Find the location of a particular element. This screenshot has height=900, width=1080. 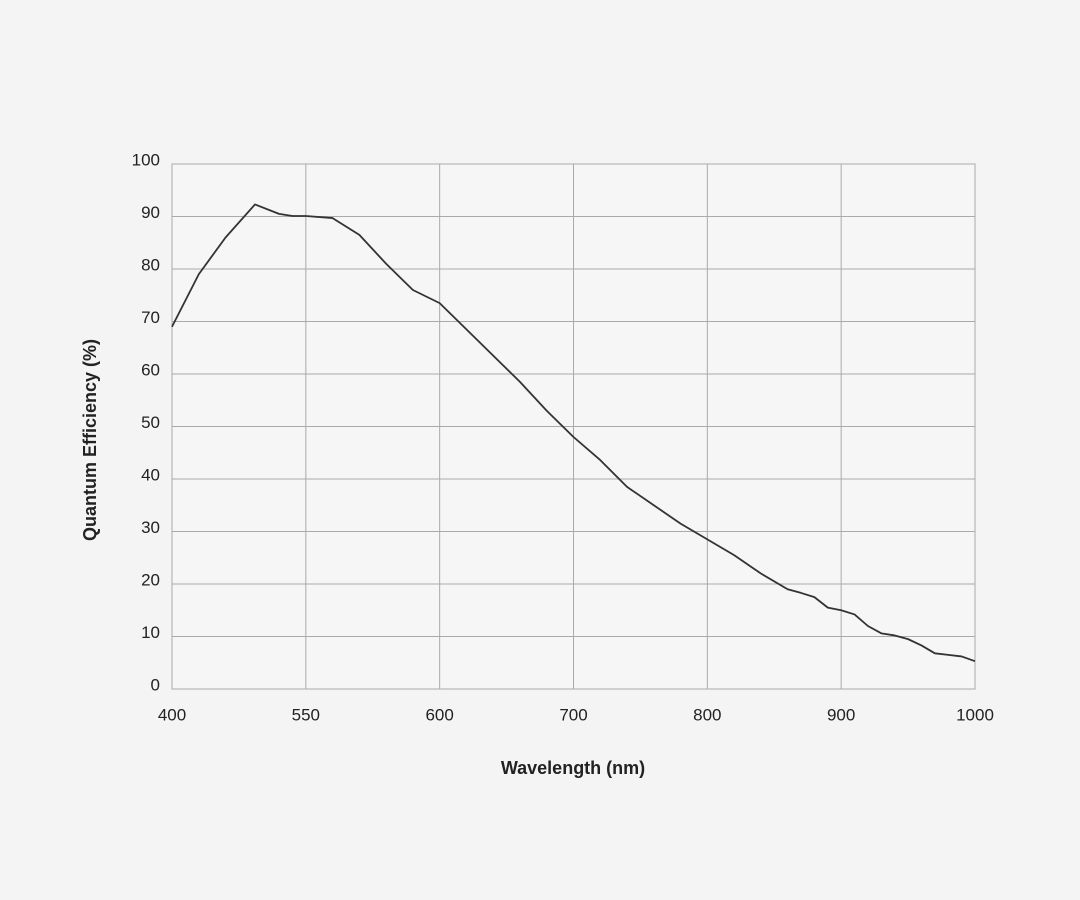

y-tick-label: 70 is located at coordinates (150, 317).